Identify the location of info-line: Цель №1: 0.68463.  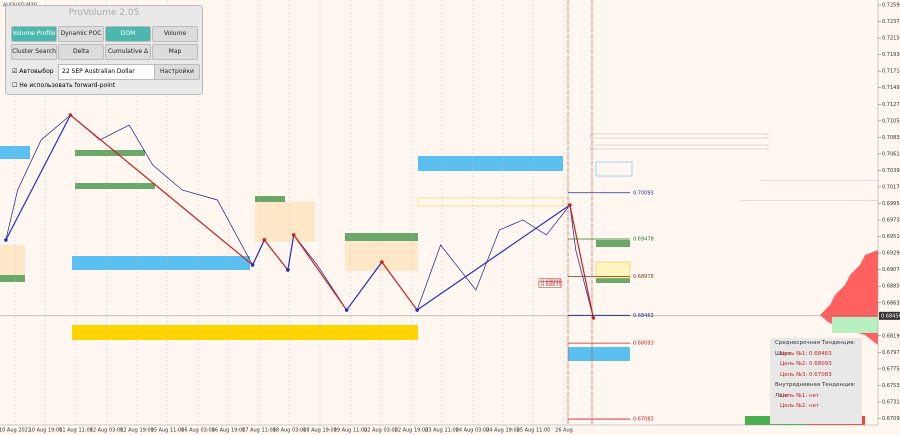
(806, 353).